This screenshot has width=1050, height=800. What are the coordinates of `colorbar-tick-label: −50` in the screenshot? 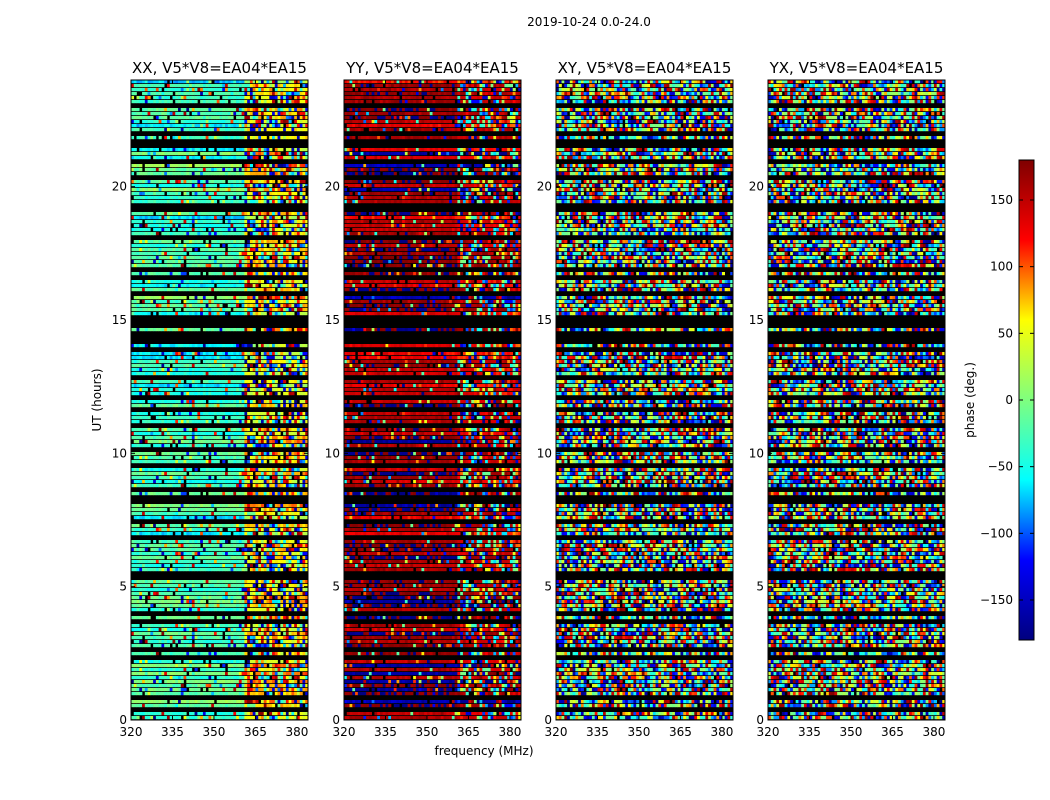 It's located at (1000, 467).